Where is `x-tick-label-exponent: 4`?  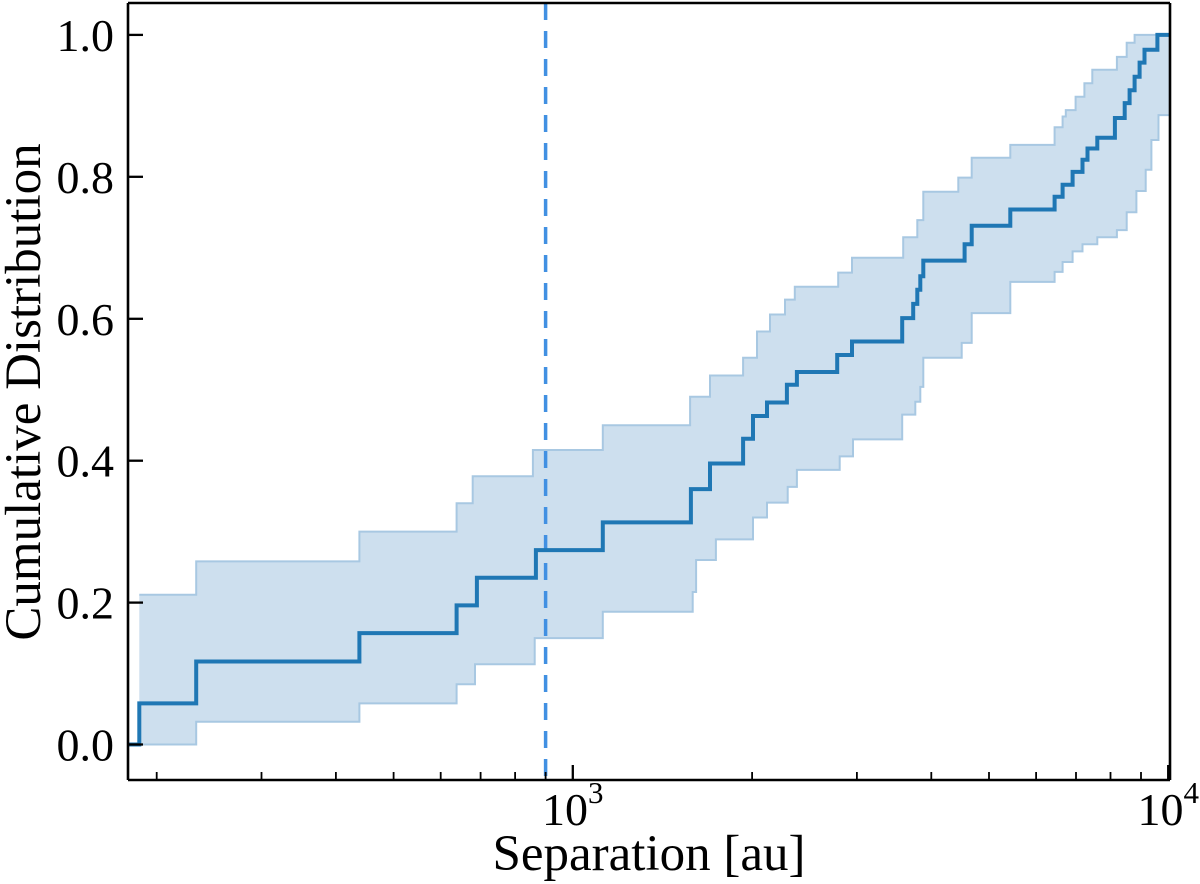
x-tick-label-exponent: 4 is located at coordinates (1191, 792).